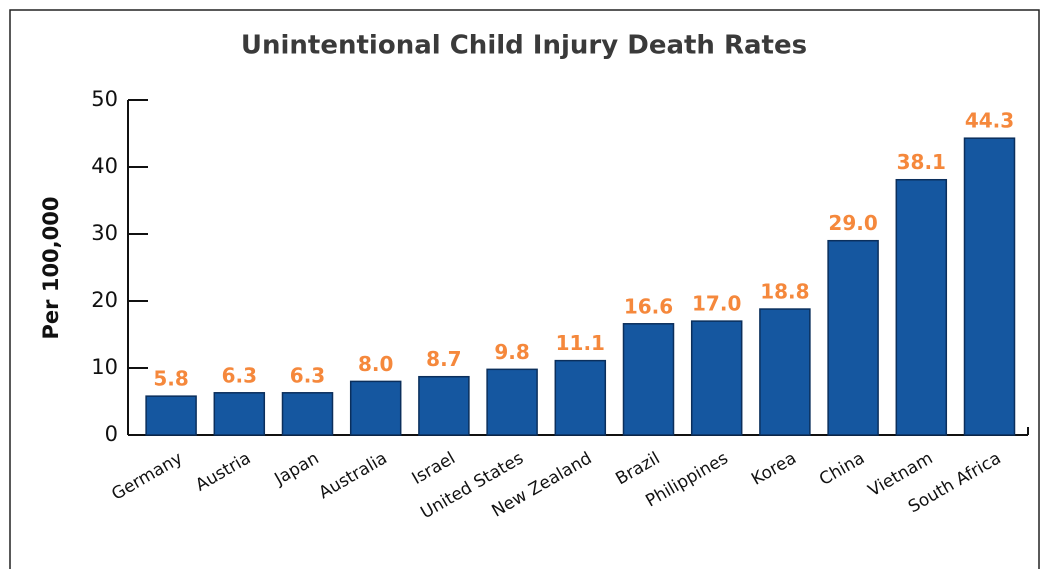 The width and height of the screenshot is (1049, 569). Describe the element at coordinates (353, 475) in the screenshot. I see `x-tick-label: Australia` at that location.